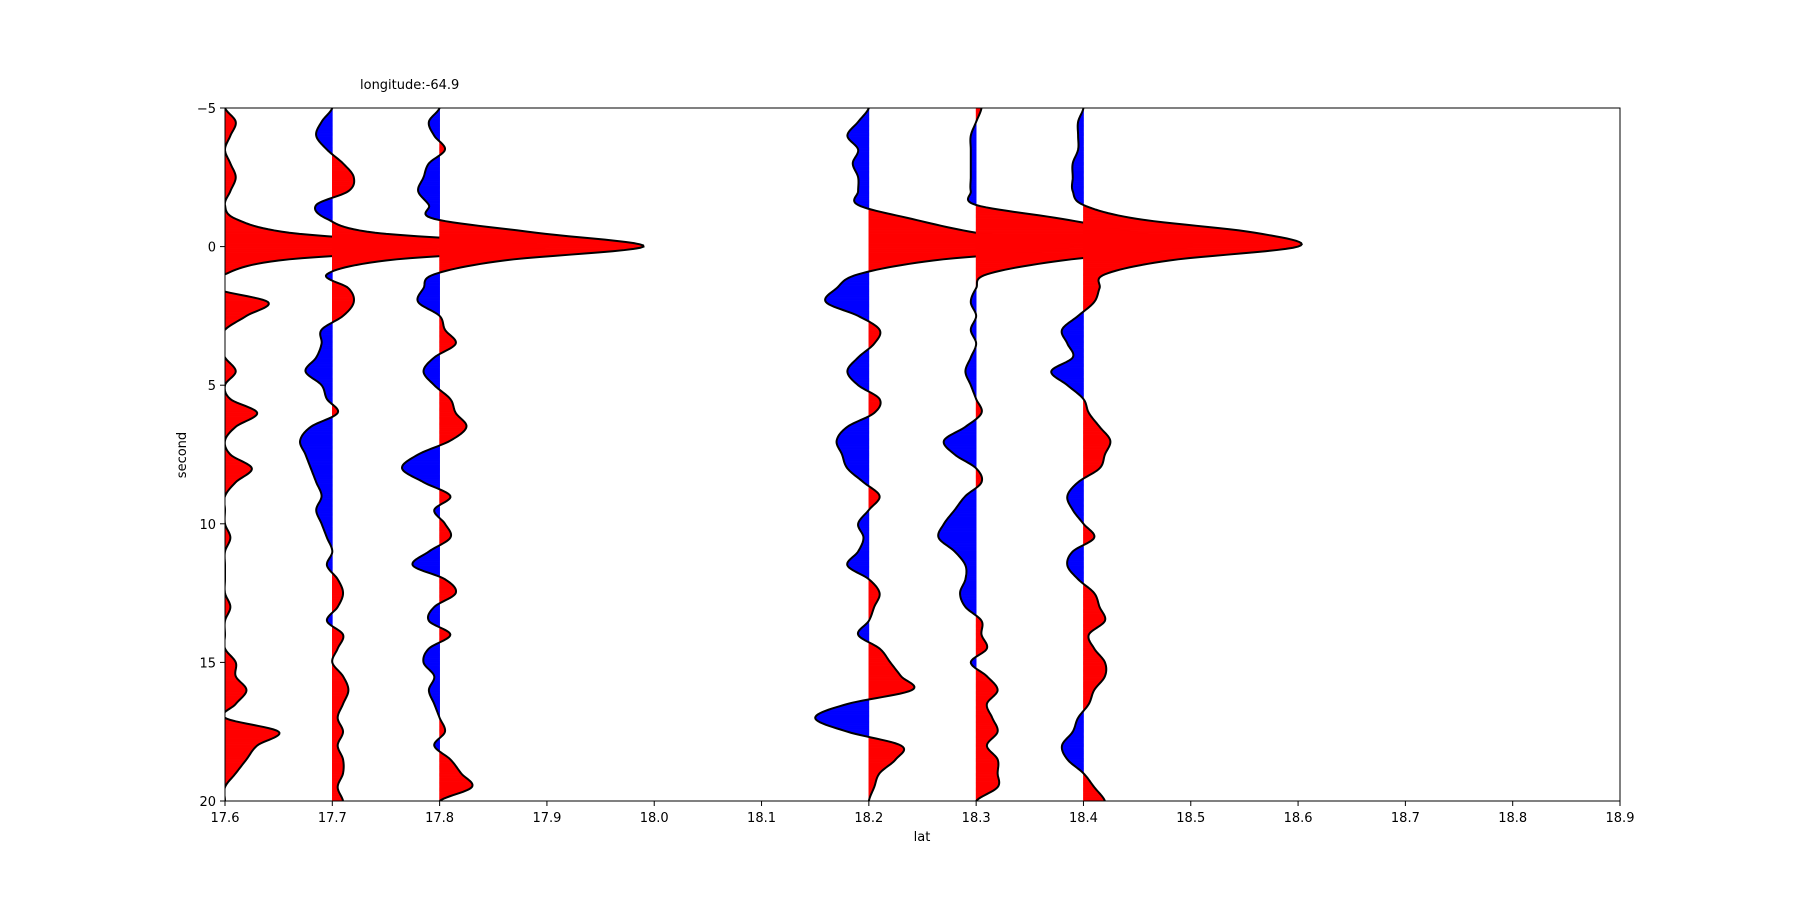 This screenshot has width=1800, height=900. Describe the element at coordinates (654, 818) in the screenshot. I see `x-tick-label: 18.0` at that location.